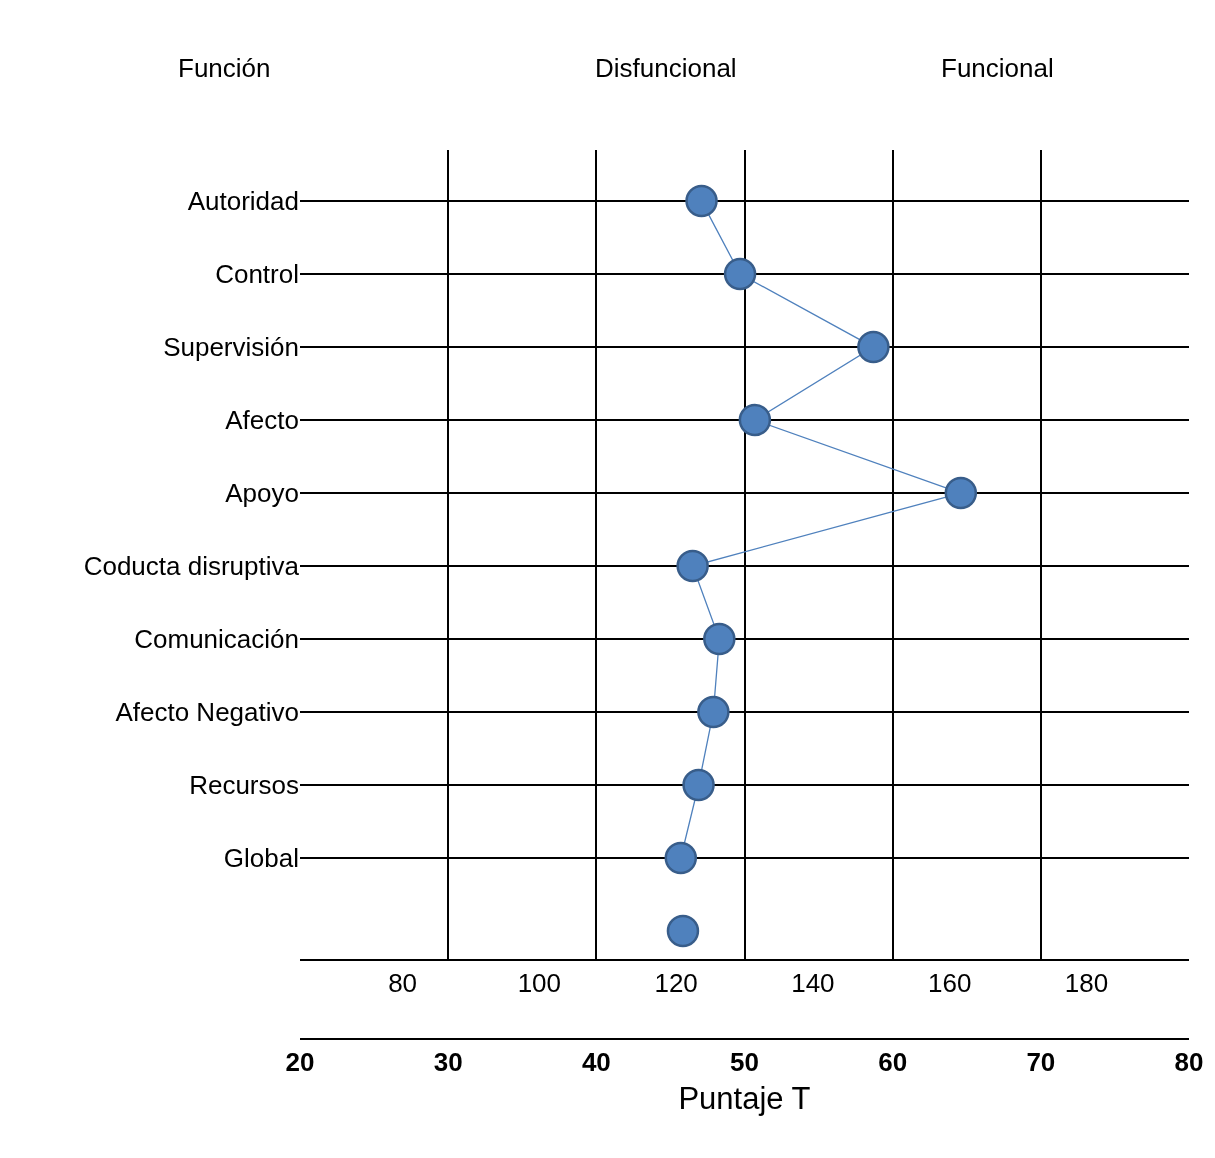  I want to click on x-tick-label: 50, so click(744, 1062).